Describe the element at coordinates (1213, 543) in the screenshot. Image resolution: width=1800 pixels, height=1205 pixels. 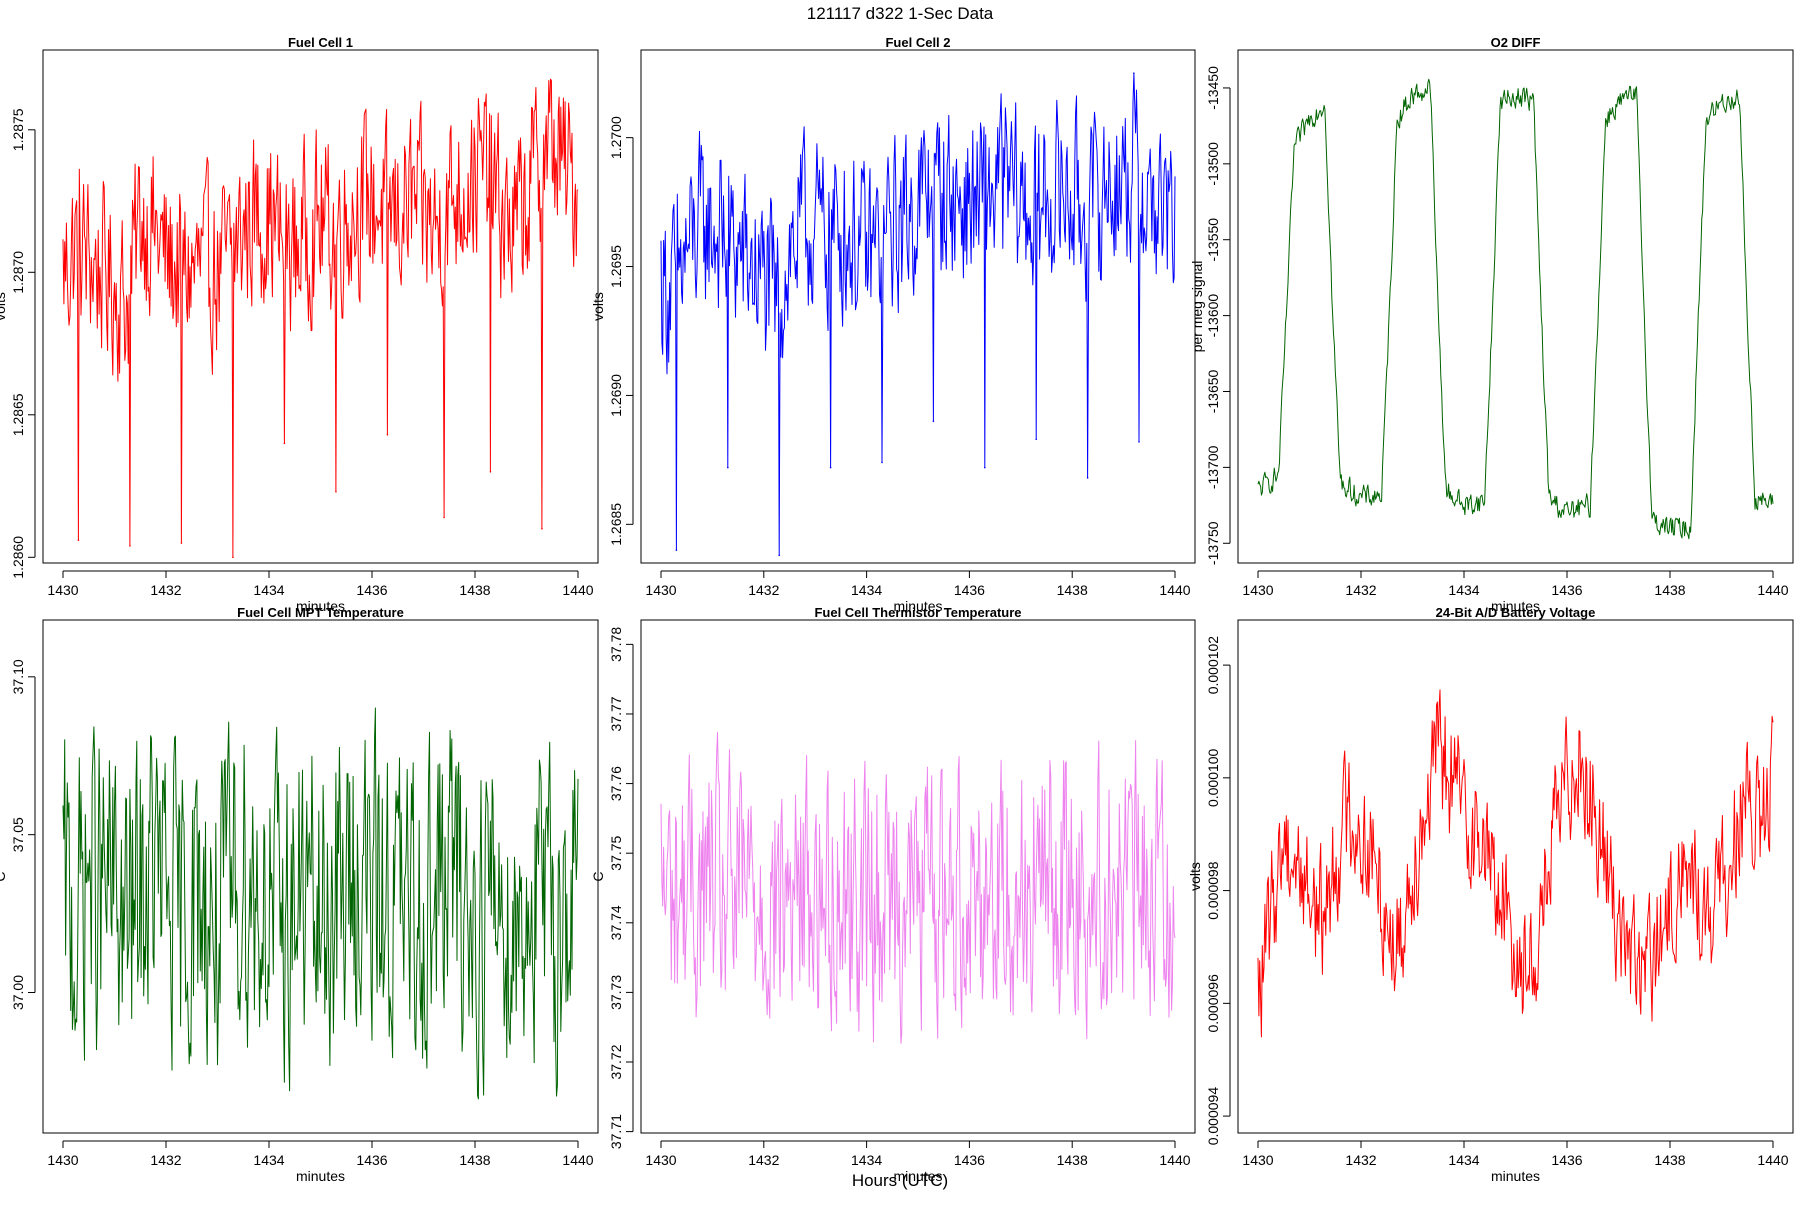
I see `y-tick-label: -13750` at that location.